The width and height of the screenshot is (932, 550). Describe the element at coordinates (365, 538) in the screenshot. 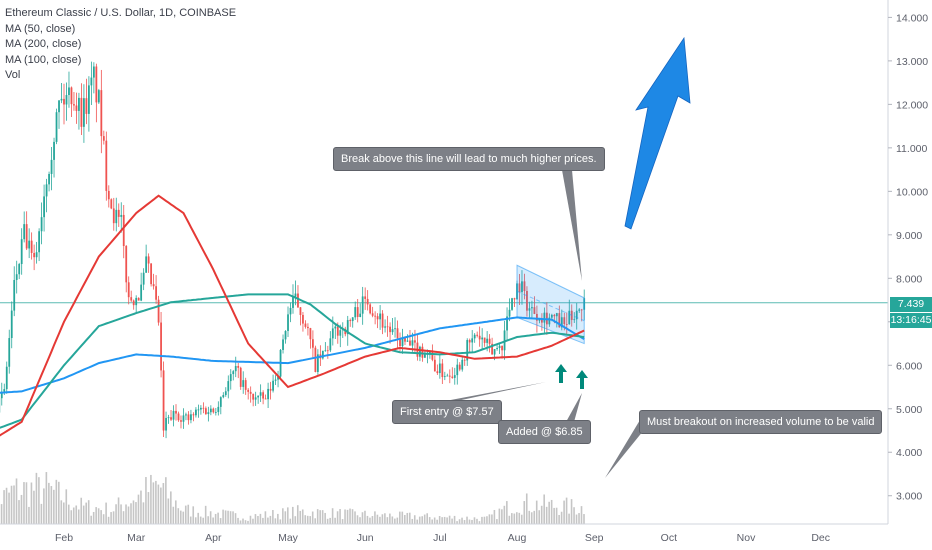

I see `x-tick-label: Jun` at that location.